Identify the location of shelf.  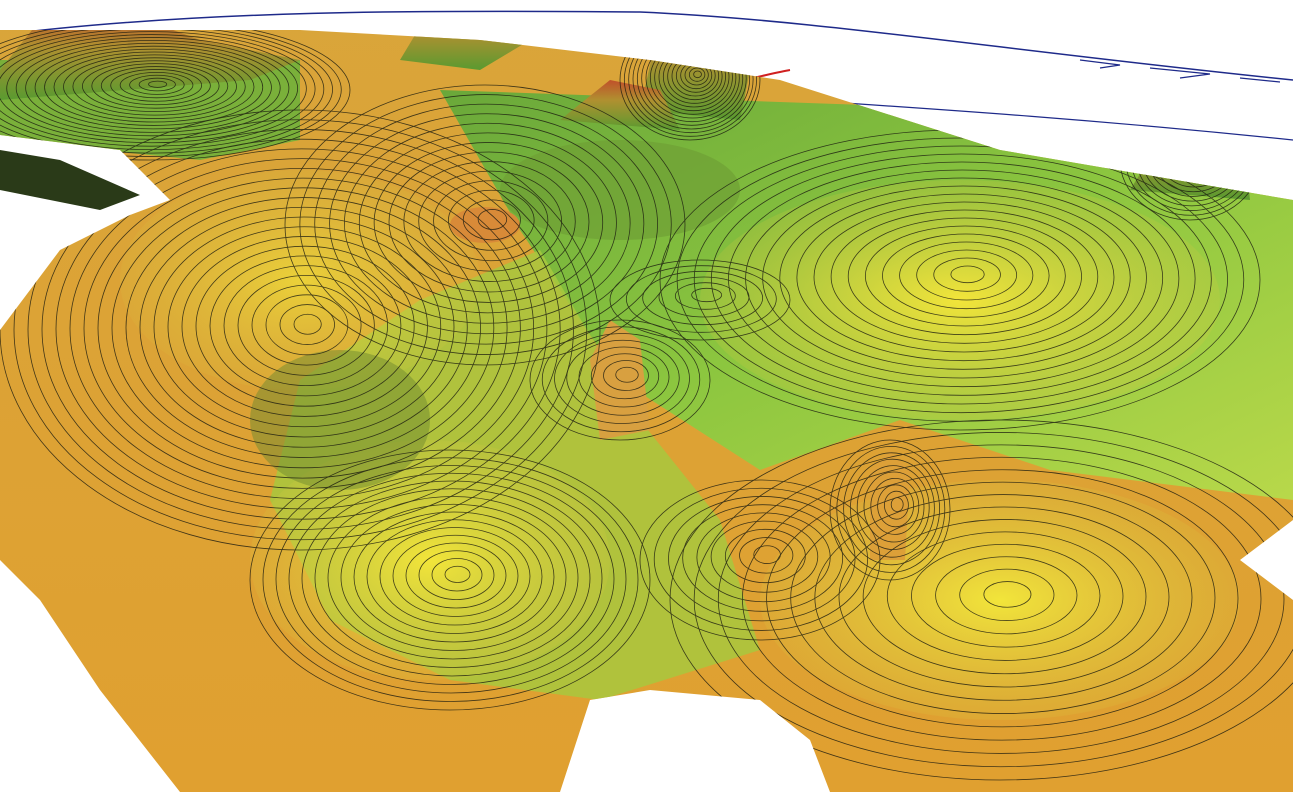
(70, 180).